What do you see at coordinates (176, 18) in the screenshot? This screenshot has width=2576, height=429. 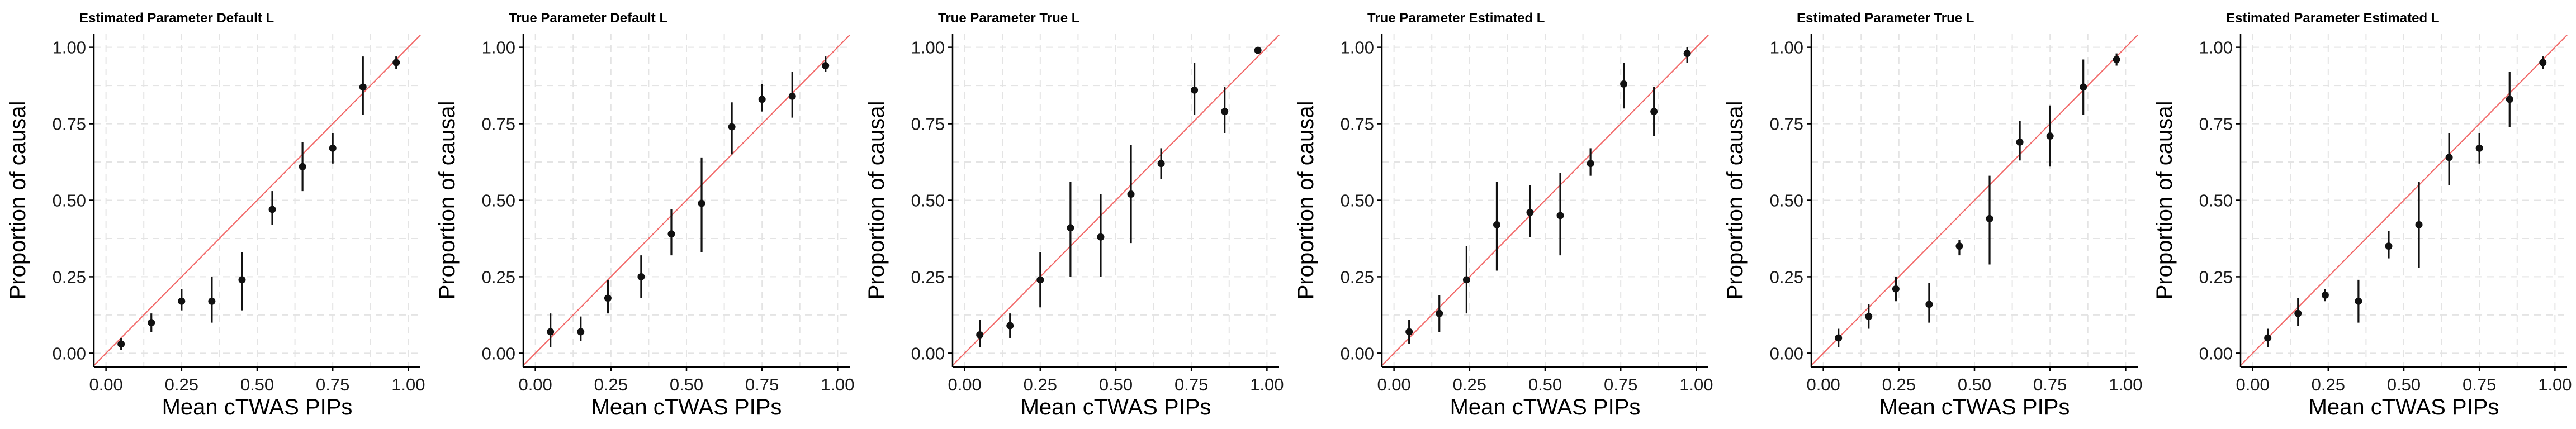 I see `panel-title: Estimated Parameter Default L` at bounding box center [176, 18].